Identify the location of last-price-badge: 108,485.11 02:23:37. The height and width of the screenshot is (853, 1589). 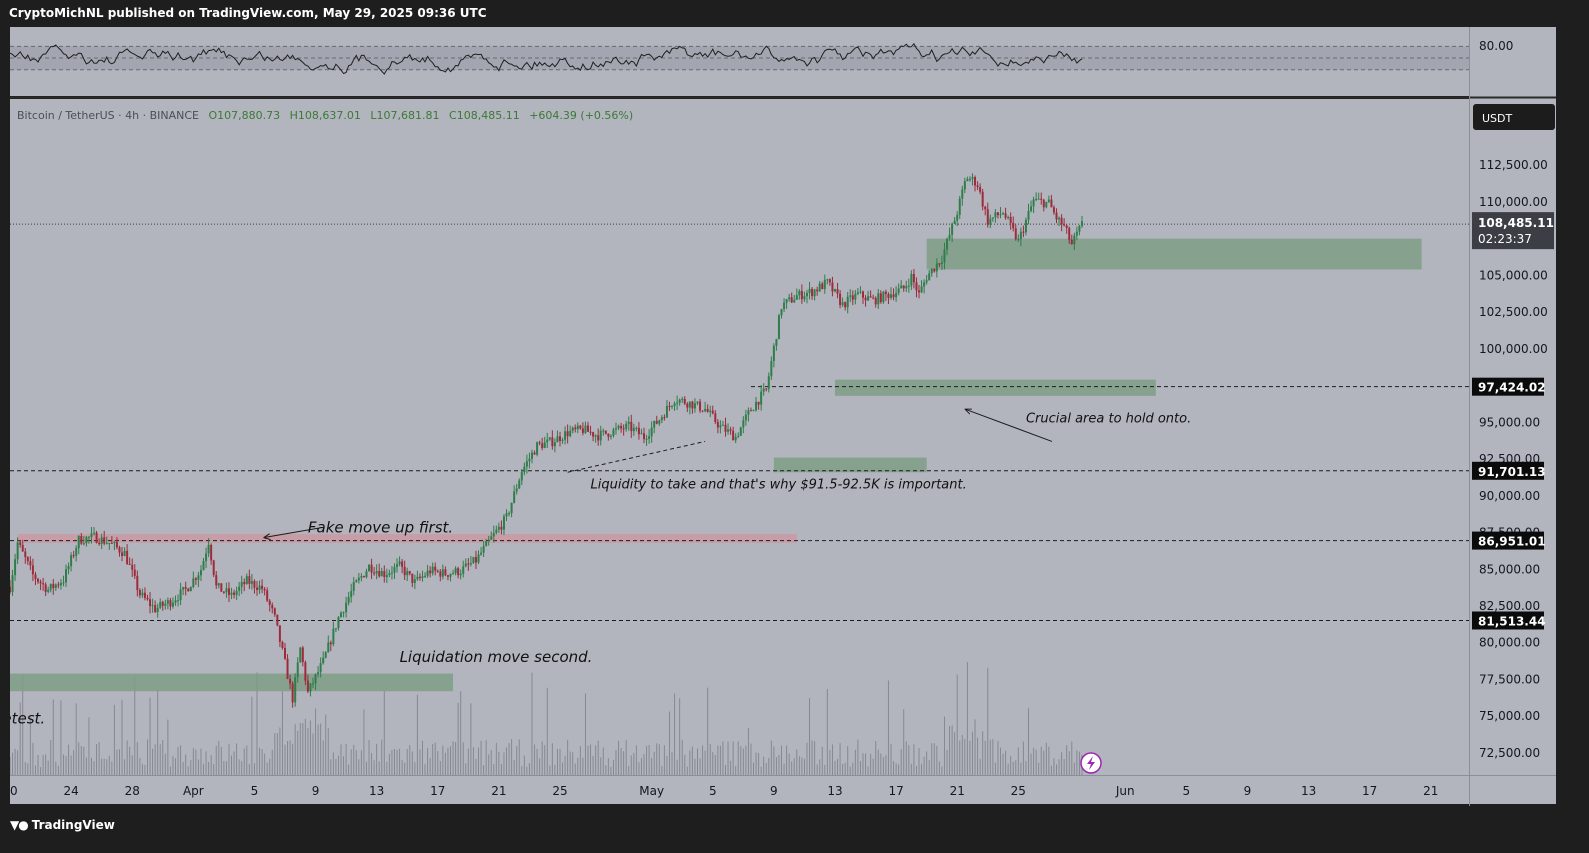
(1513, 231).